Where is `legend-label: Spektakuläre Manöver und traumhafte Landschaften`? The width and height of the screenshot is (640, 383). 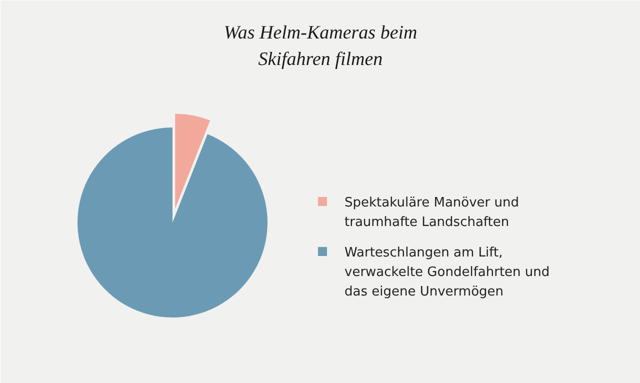 legend-label: Spektakuläre Manöver und traumhafte Landschaften is located at coordinates (432, 213).